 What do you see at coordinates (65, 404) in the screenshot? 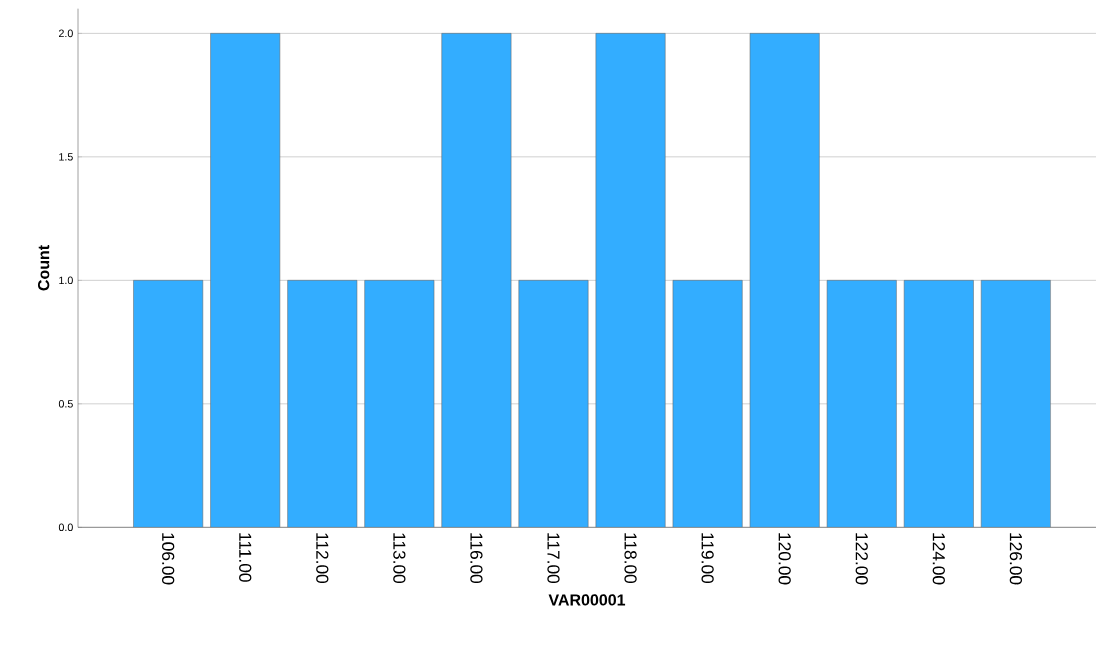
I see `y-tick-label: 0.5` at bounding box center [65, 404].